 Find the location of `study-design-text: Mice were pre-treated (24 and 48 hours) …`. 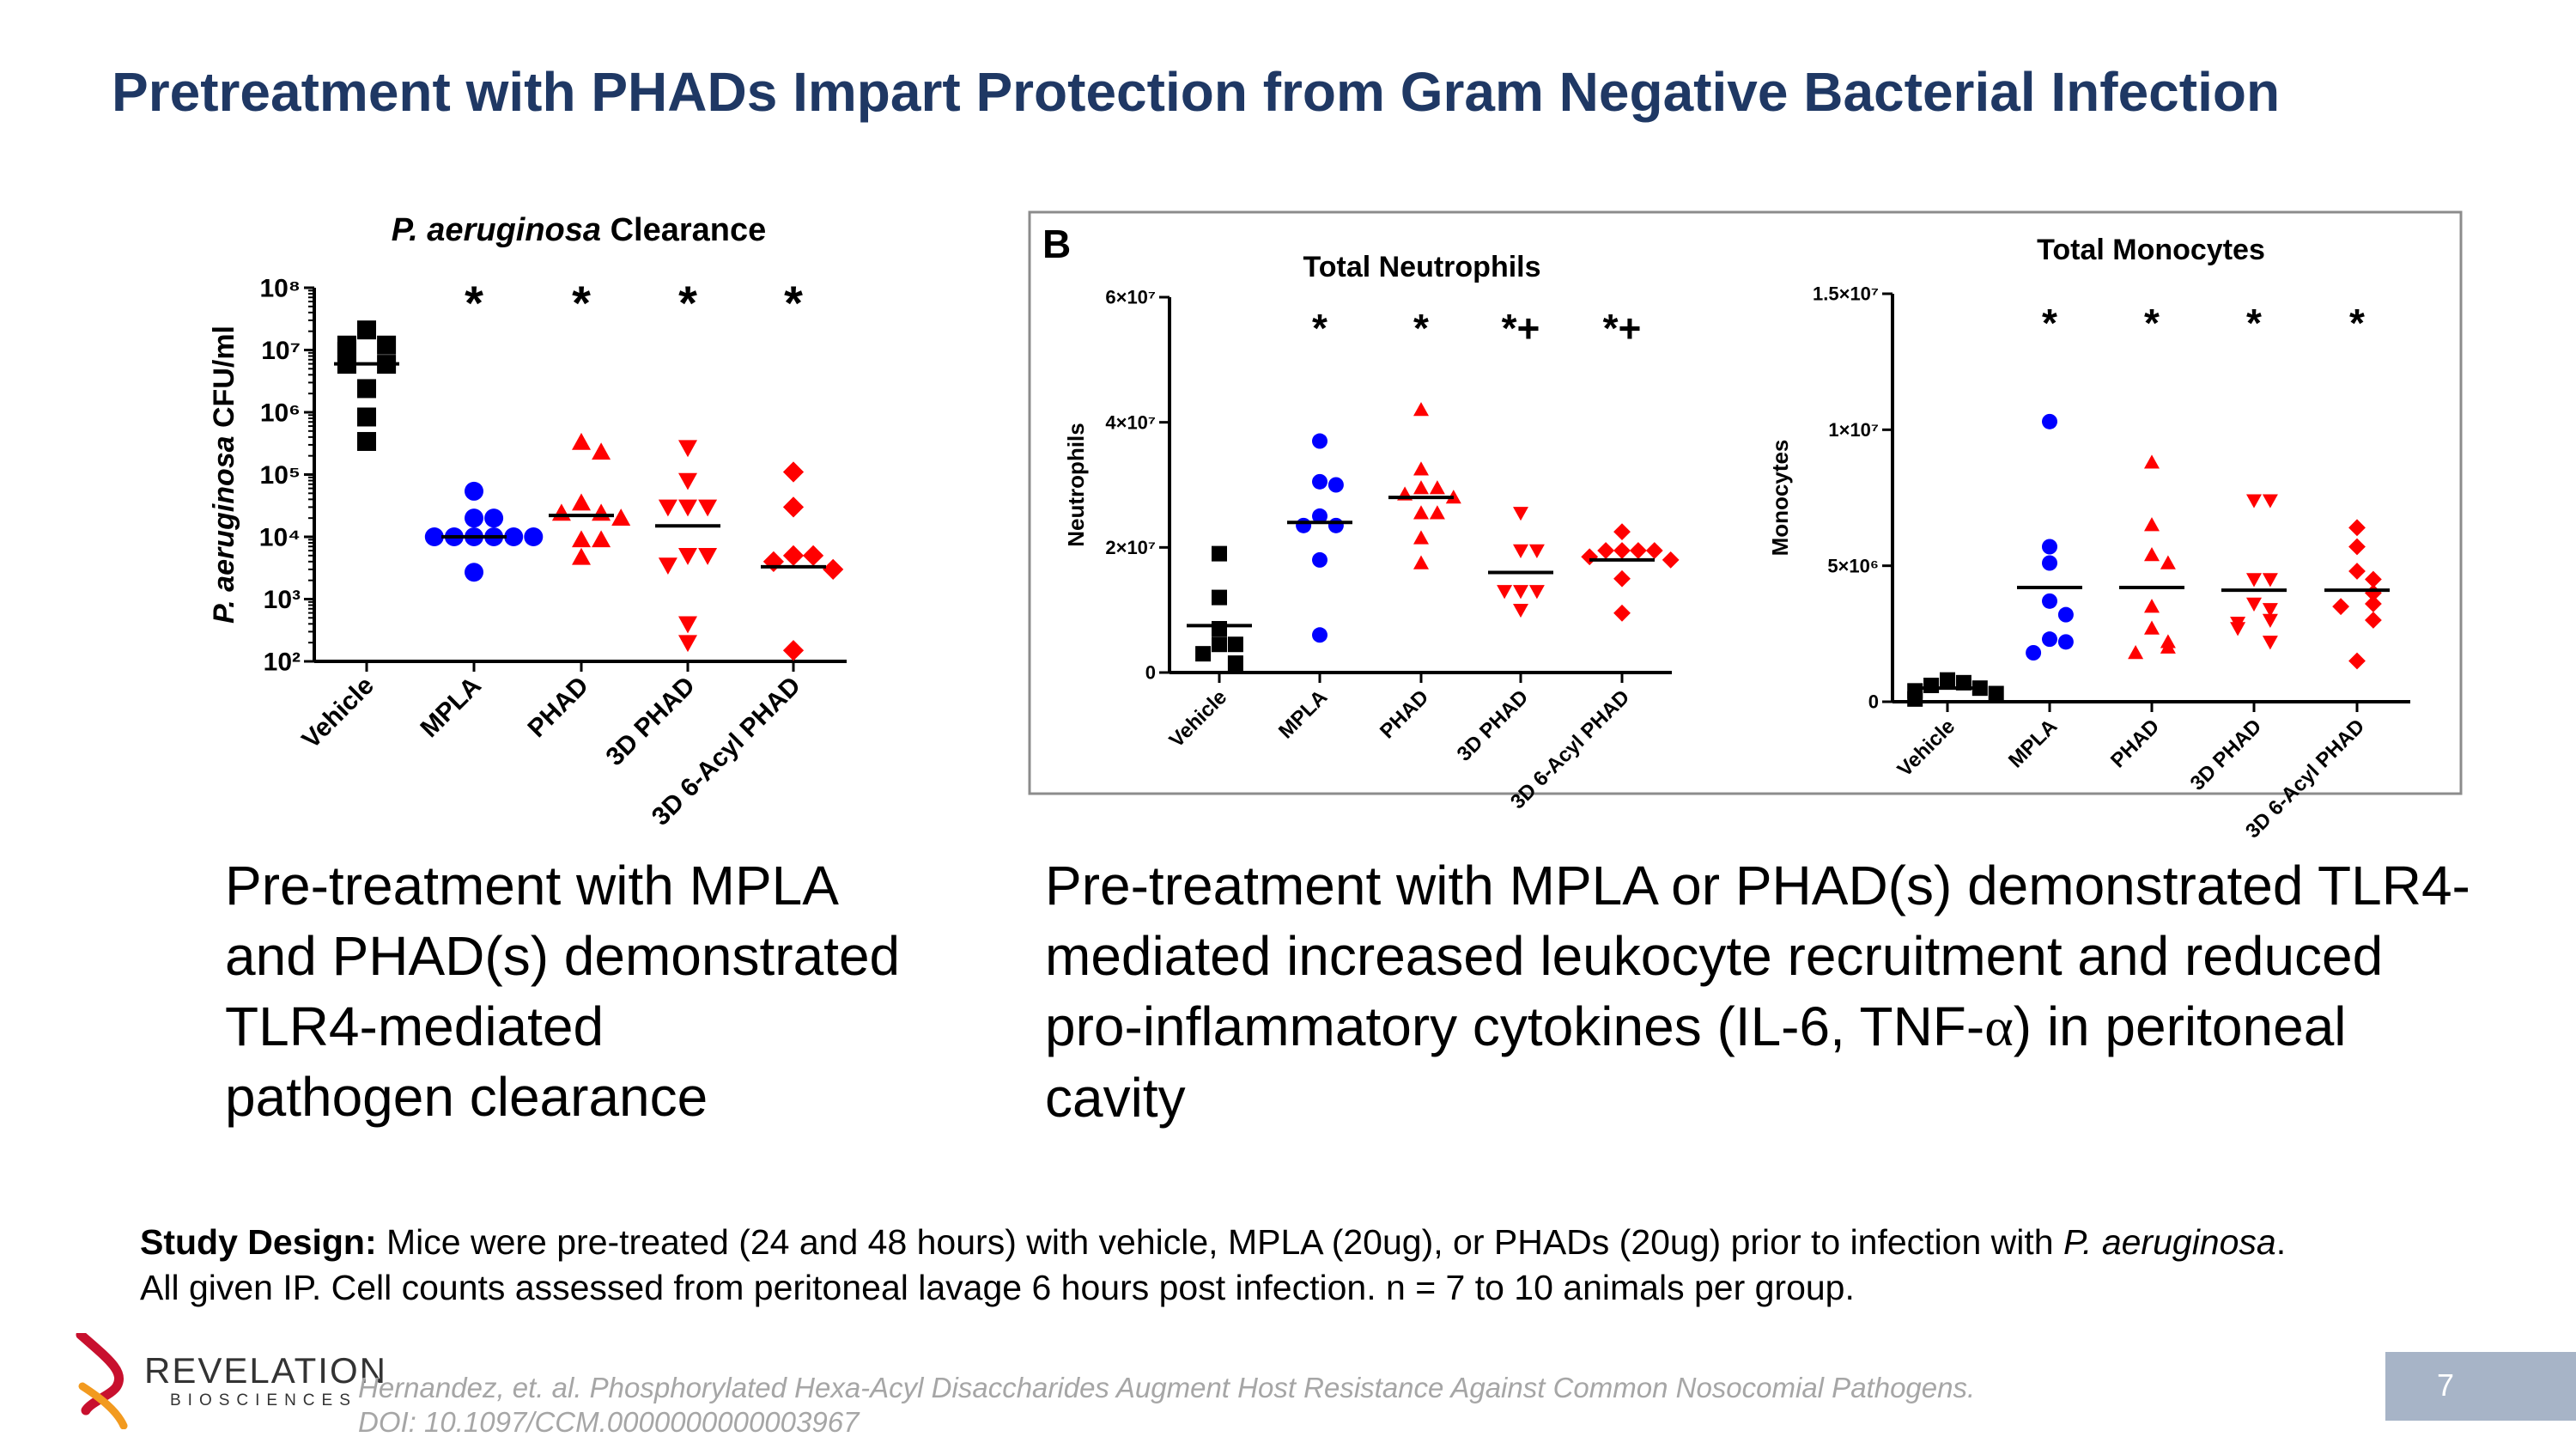

study-design-text: Mice were pre-treated (24 and 48 hours) … is located at coordinates (1219, 1242).